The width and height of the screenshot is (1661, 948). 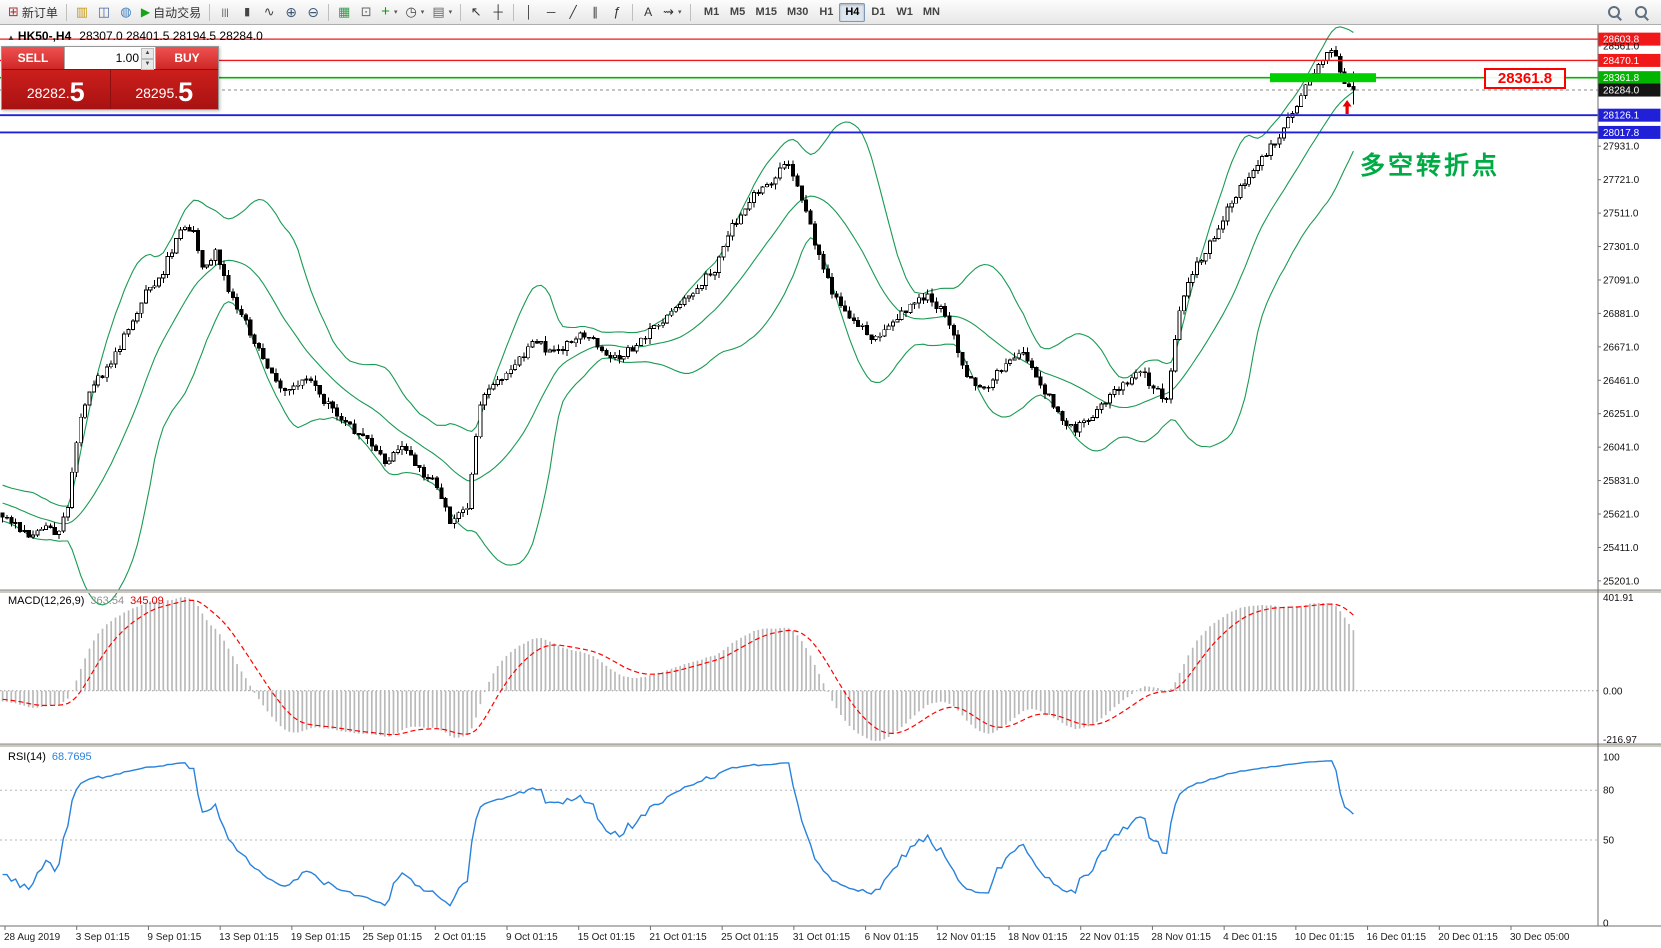 I want to click on horizontal-line-button: ─, so click(x=551, y=12).